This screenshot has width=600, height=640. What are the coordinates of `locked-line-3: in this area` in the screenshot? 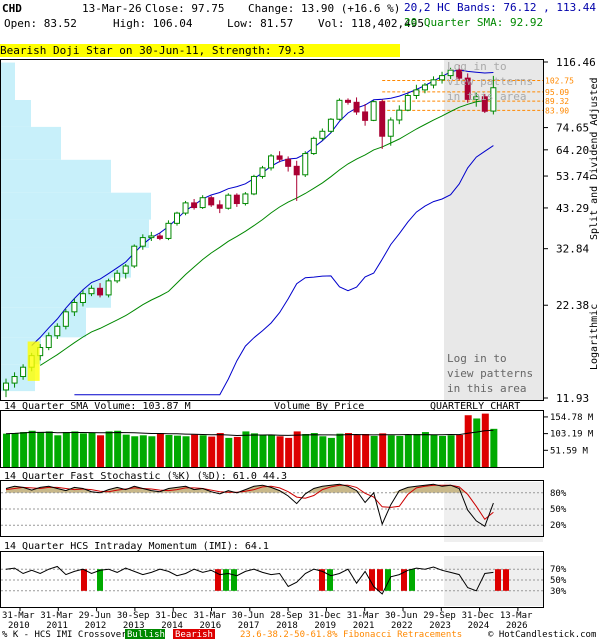 It's located at (486, 388).